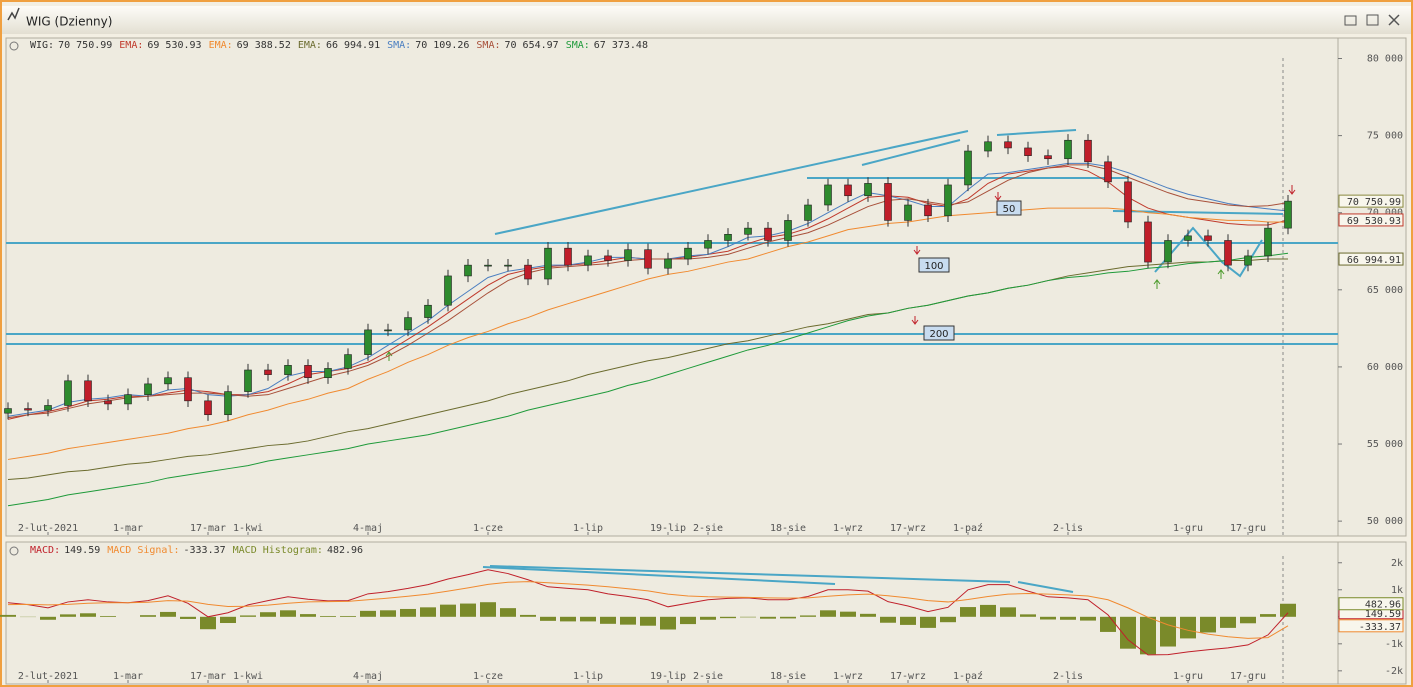  I want to click on x-tick-label: 1-cze, so click(488, 676).